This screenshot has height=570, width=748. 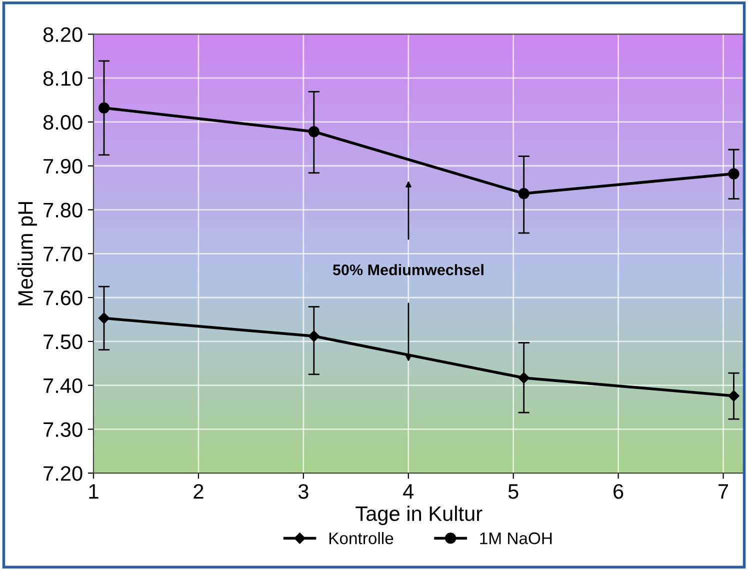 I want to click on x-tick-label: 3, so click(x=303, y=491).